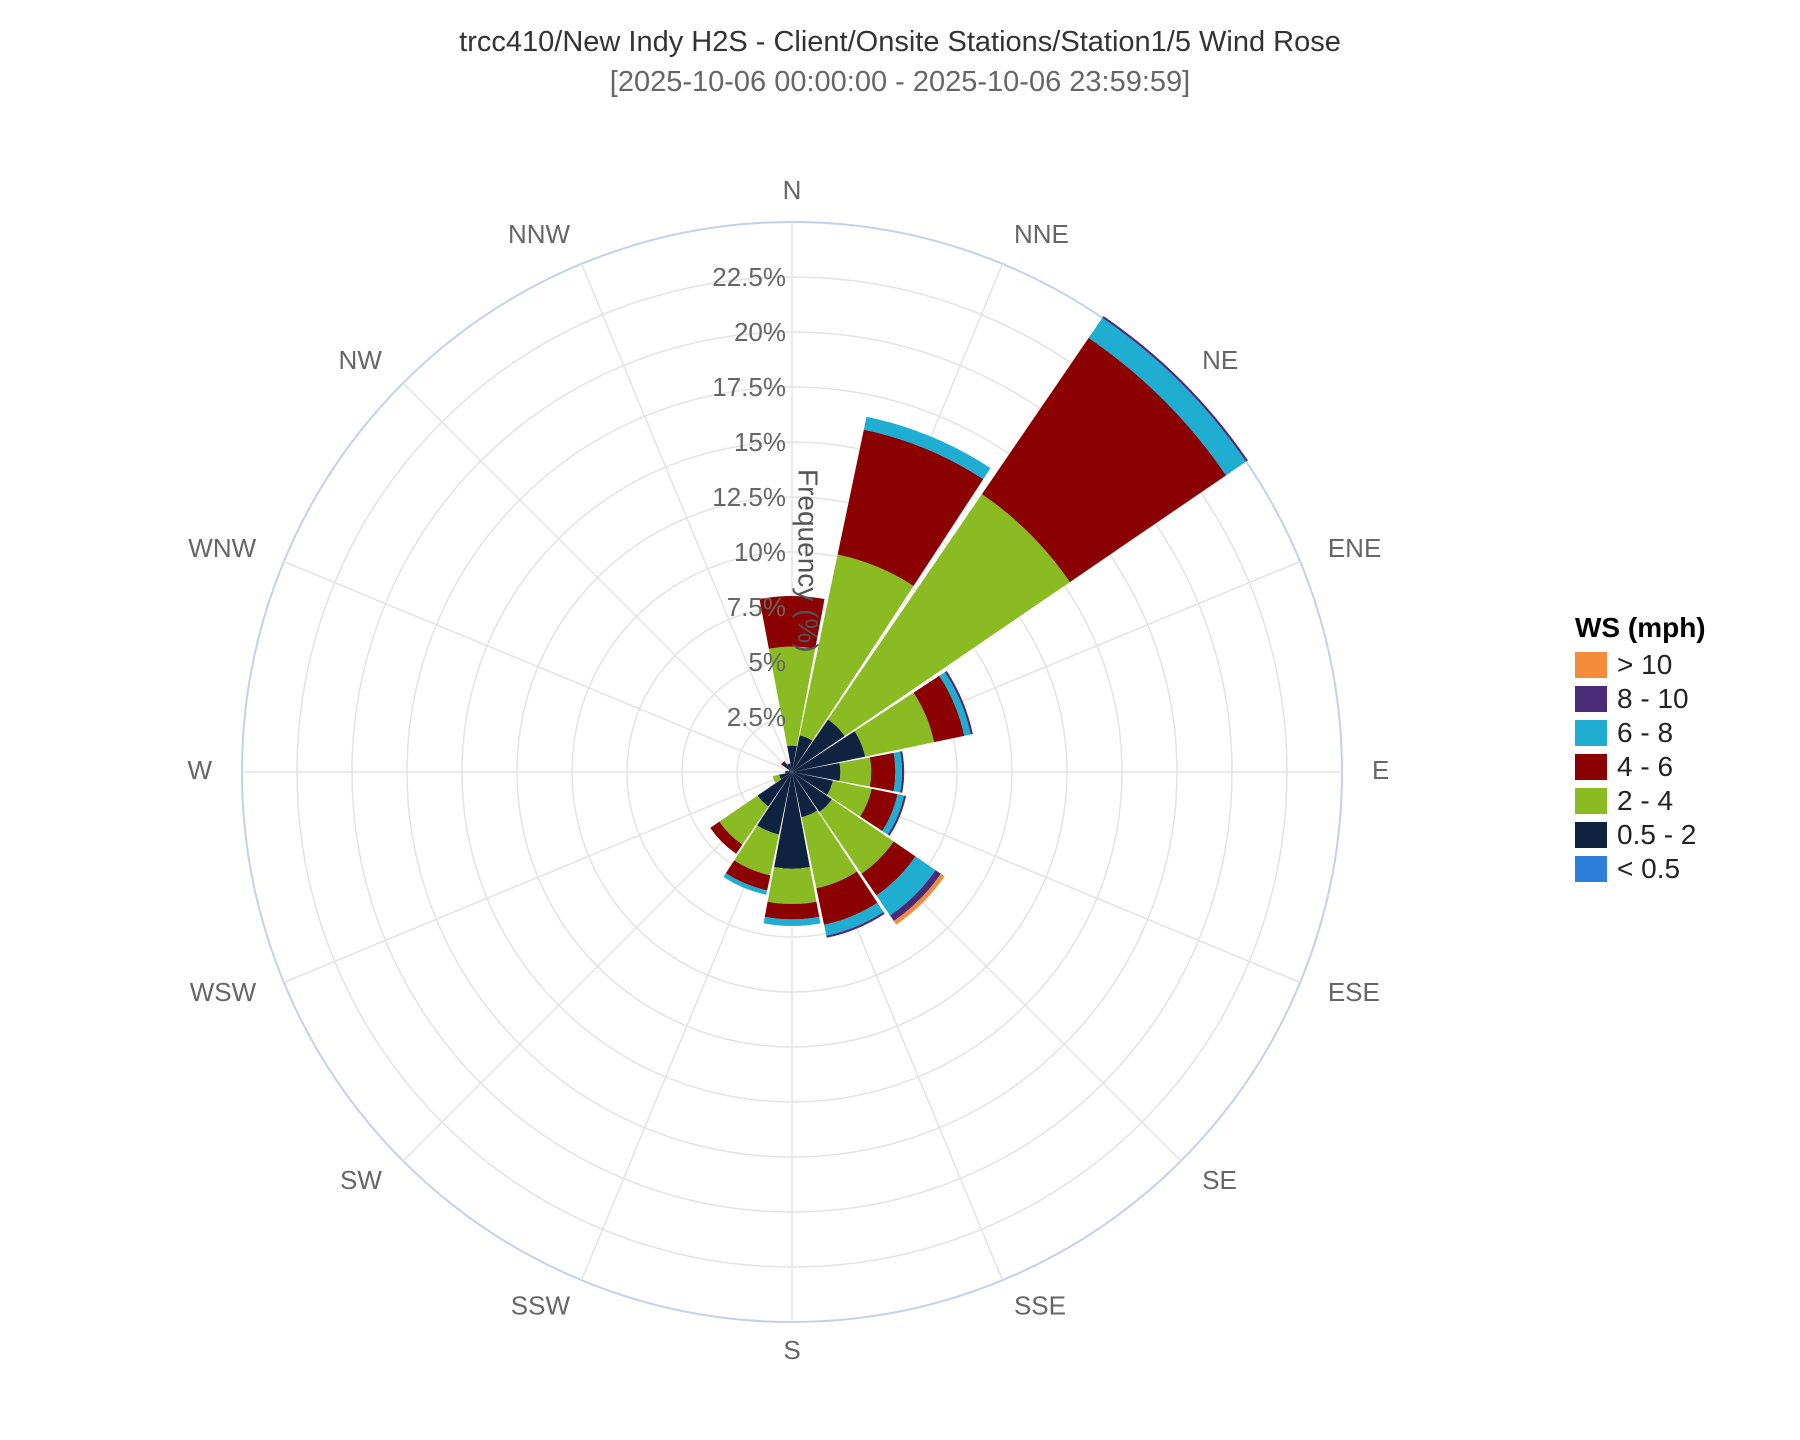 Image resolution: width=1800 pixels, height=1440 pixels. I want to click on wind-bars, so click(979, 627).